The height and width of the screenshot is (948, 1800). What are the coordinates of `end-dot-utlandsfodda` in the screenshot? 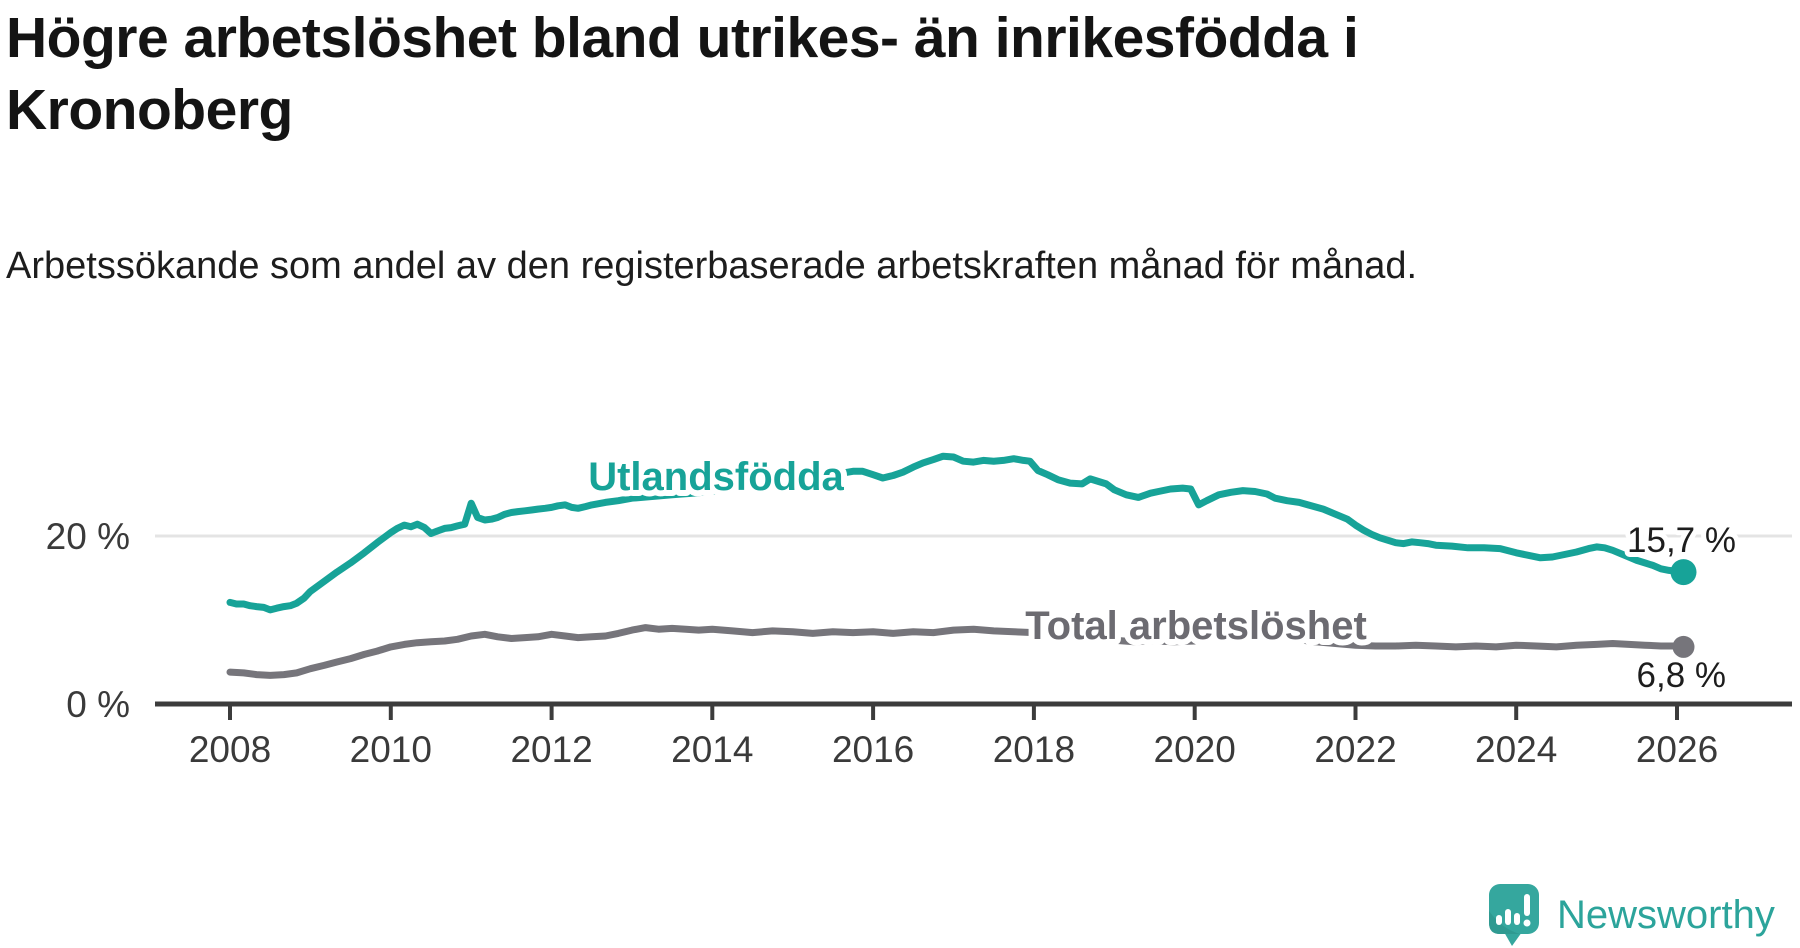 It's located at (1683, 572).